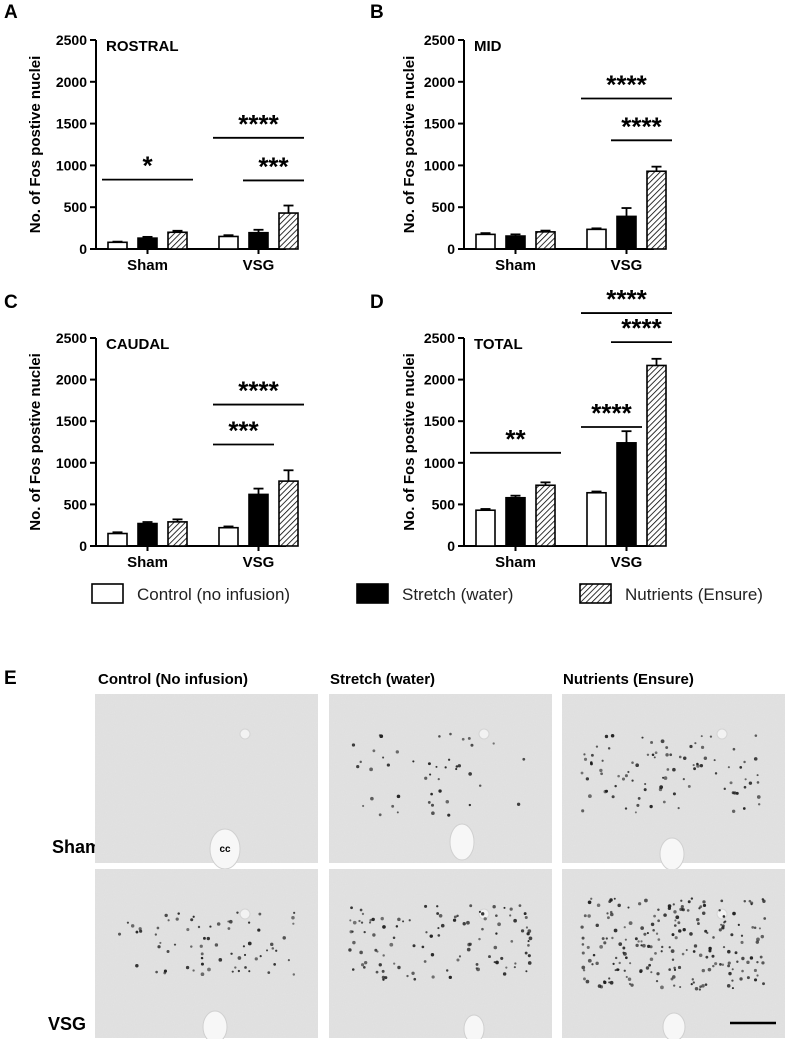 This screenshot has height=1044, width=787. What do you see at coordinates (137, 344) in the screenshot?
I see `chart-title: CAUDAL` at bounding box center [137, 344].